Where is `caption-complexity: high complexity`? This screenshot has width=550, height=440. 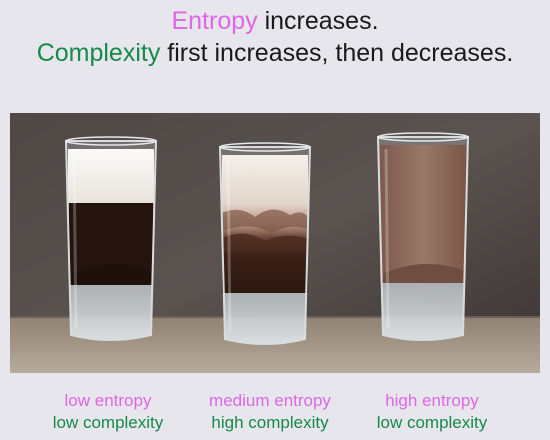
caption-complexity: high complexity is located at coordinates (270, 422).